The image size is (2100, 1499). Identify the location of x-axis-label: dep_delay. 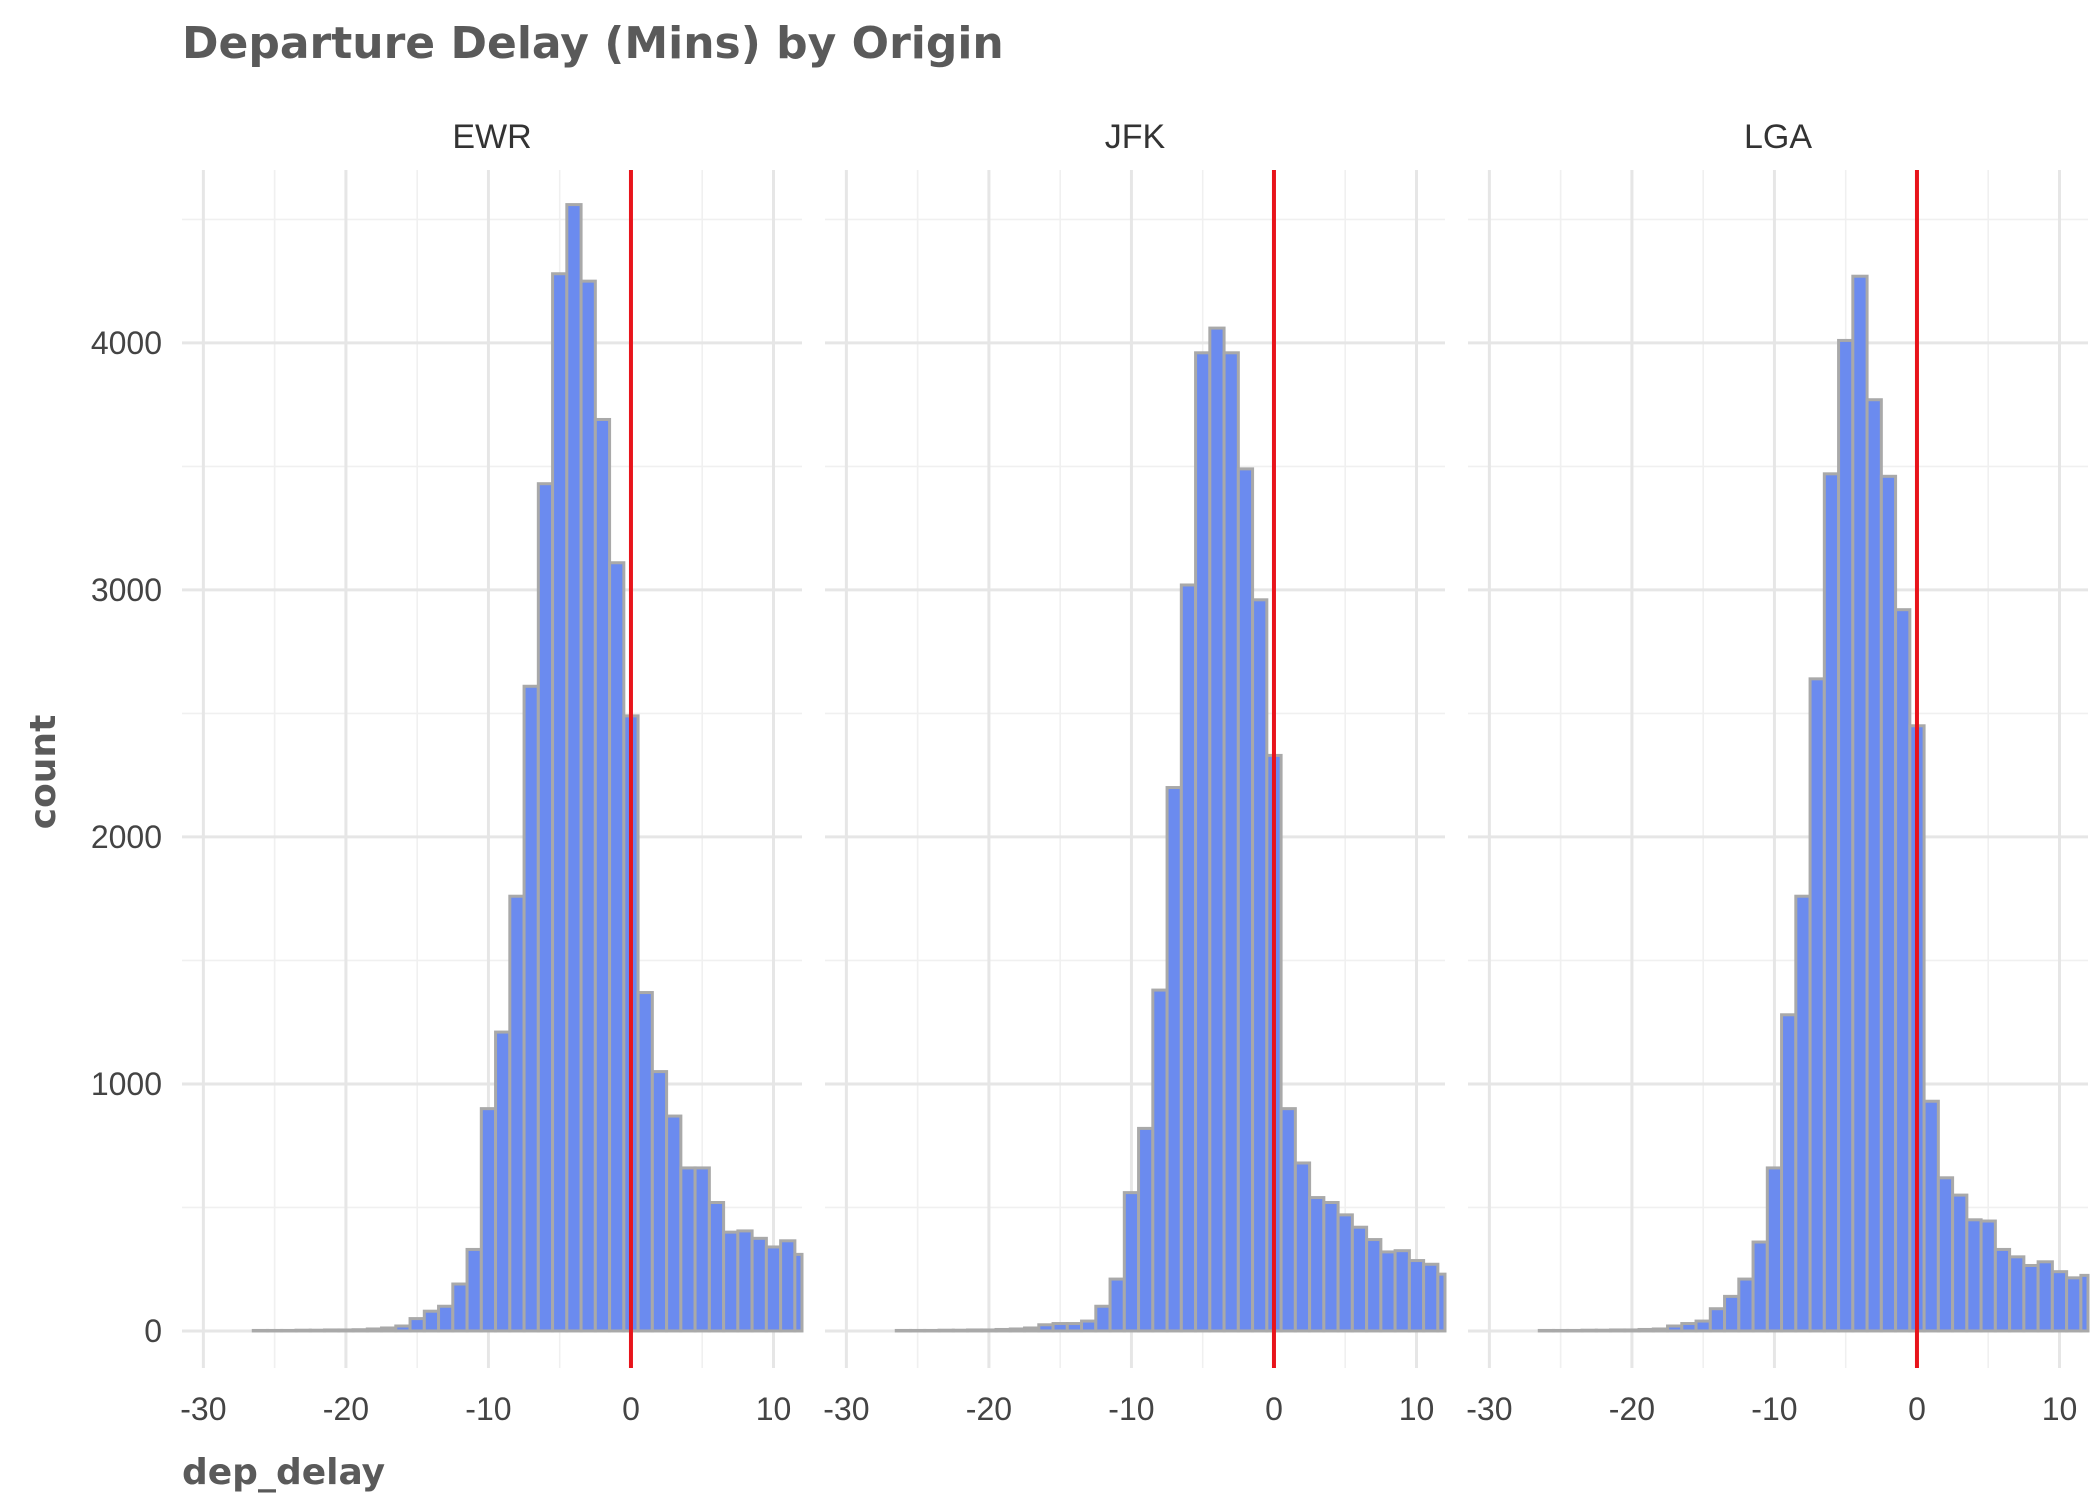
(283, 1472).